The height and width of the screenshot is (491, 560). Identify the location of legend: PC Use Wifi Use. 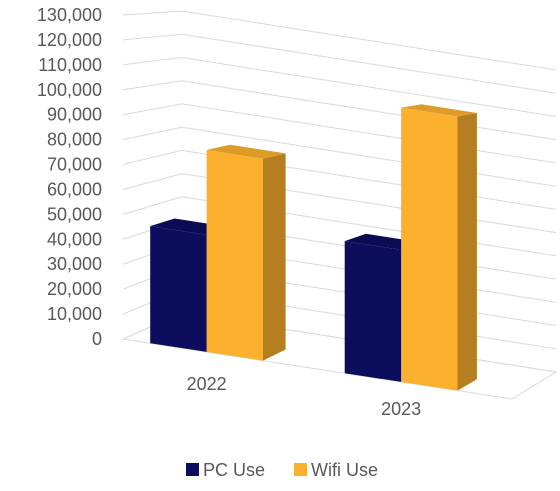
(282, 470).